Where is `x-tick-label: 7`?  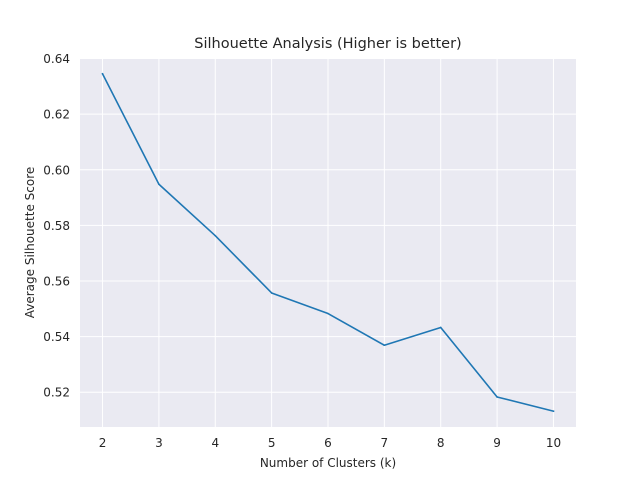
x-tick-label: 7 is located at coordinates (385, 443).